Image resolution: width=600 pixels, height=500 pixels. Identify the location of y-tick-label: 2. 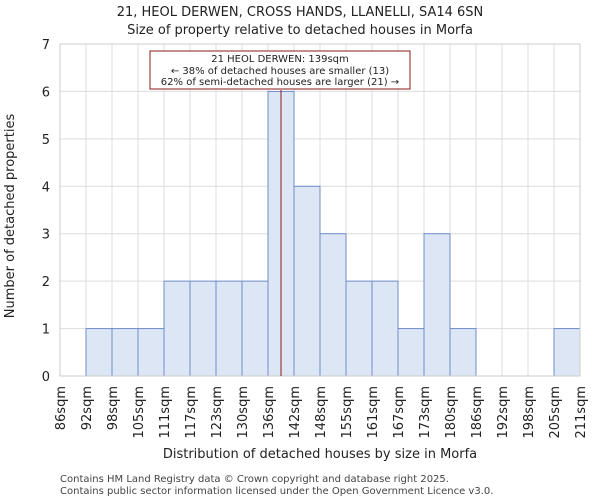
(46, 282).